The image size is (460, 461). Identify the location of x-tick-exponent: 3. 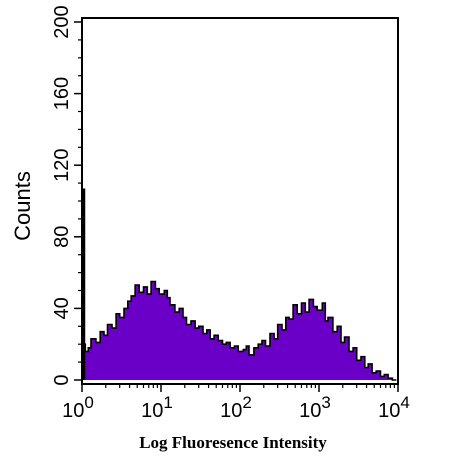
(325, 402).